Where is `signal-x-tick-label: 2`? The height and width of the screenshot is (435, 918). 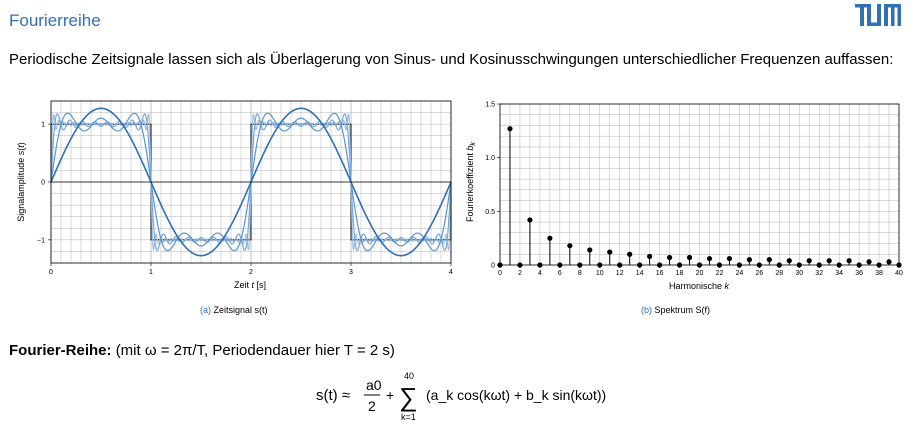
signal-x-tick-label: 2 is located at coordinates (251, 272).